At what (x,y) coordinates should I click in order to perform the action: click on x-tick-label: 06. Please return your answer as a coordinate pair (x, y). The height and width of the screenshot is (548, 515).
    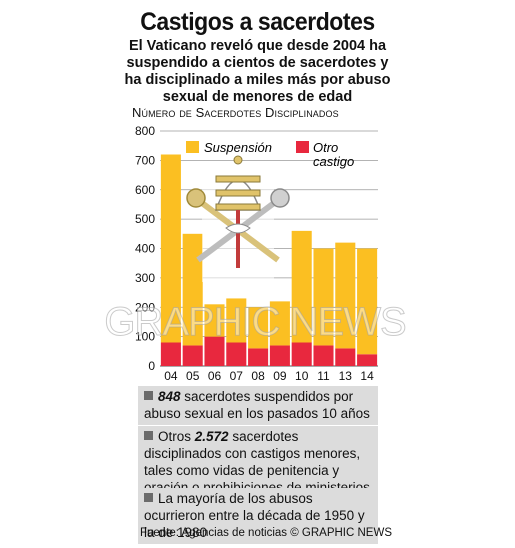
    Looking at the image, I should click on (215, 376).